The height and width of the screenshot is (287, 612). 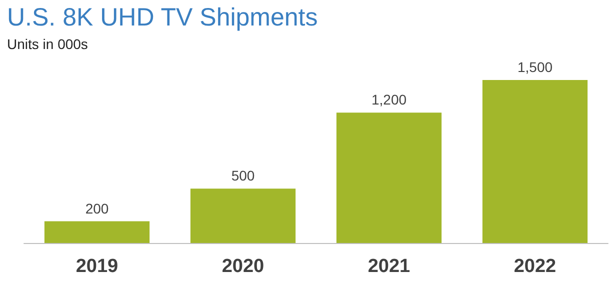 I want to click on chart-subtitle: Units in 000s, so click(x=47, y=44).